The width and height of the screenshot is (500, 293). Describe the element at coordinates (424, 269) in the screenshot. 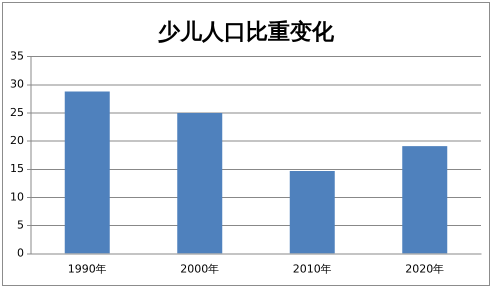

I see `x-tick-label: 2020年` at that location.